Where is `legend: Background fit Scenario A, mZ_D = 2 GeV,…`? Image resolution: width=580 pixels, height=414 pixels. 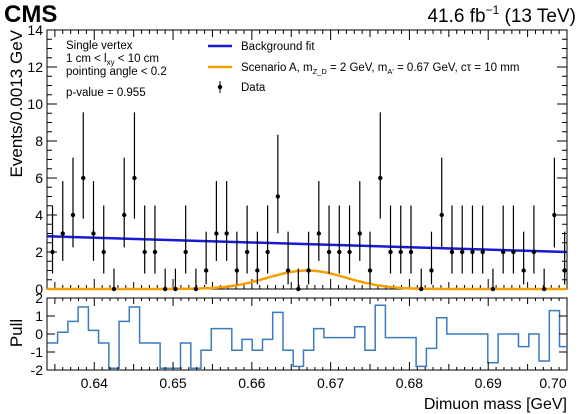 legend: Background fit Scenario A, mZ_D = 2 GeV,… is located at coordinates (363, 67).